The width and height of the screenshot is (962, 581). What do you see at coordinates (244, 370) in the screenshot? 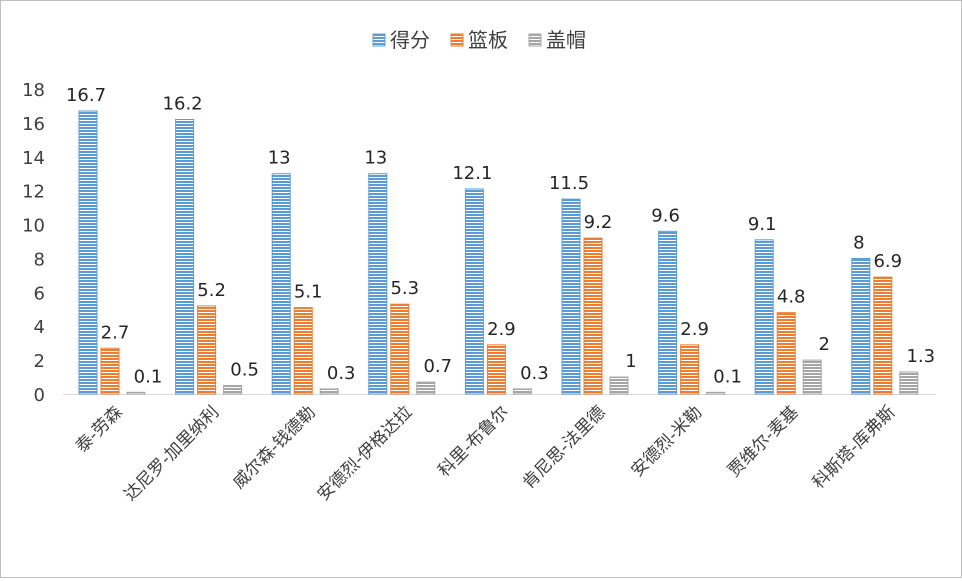
I see `data-label: 0.5` at bounding box center [244, 370].